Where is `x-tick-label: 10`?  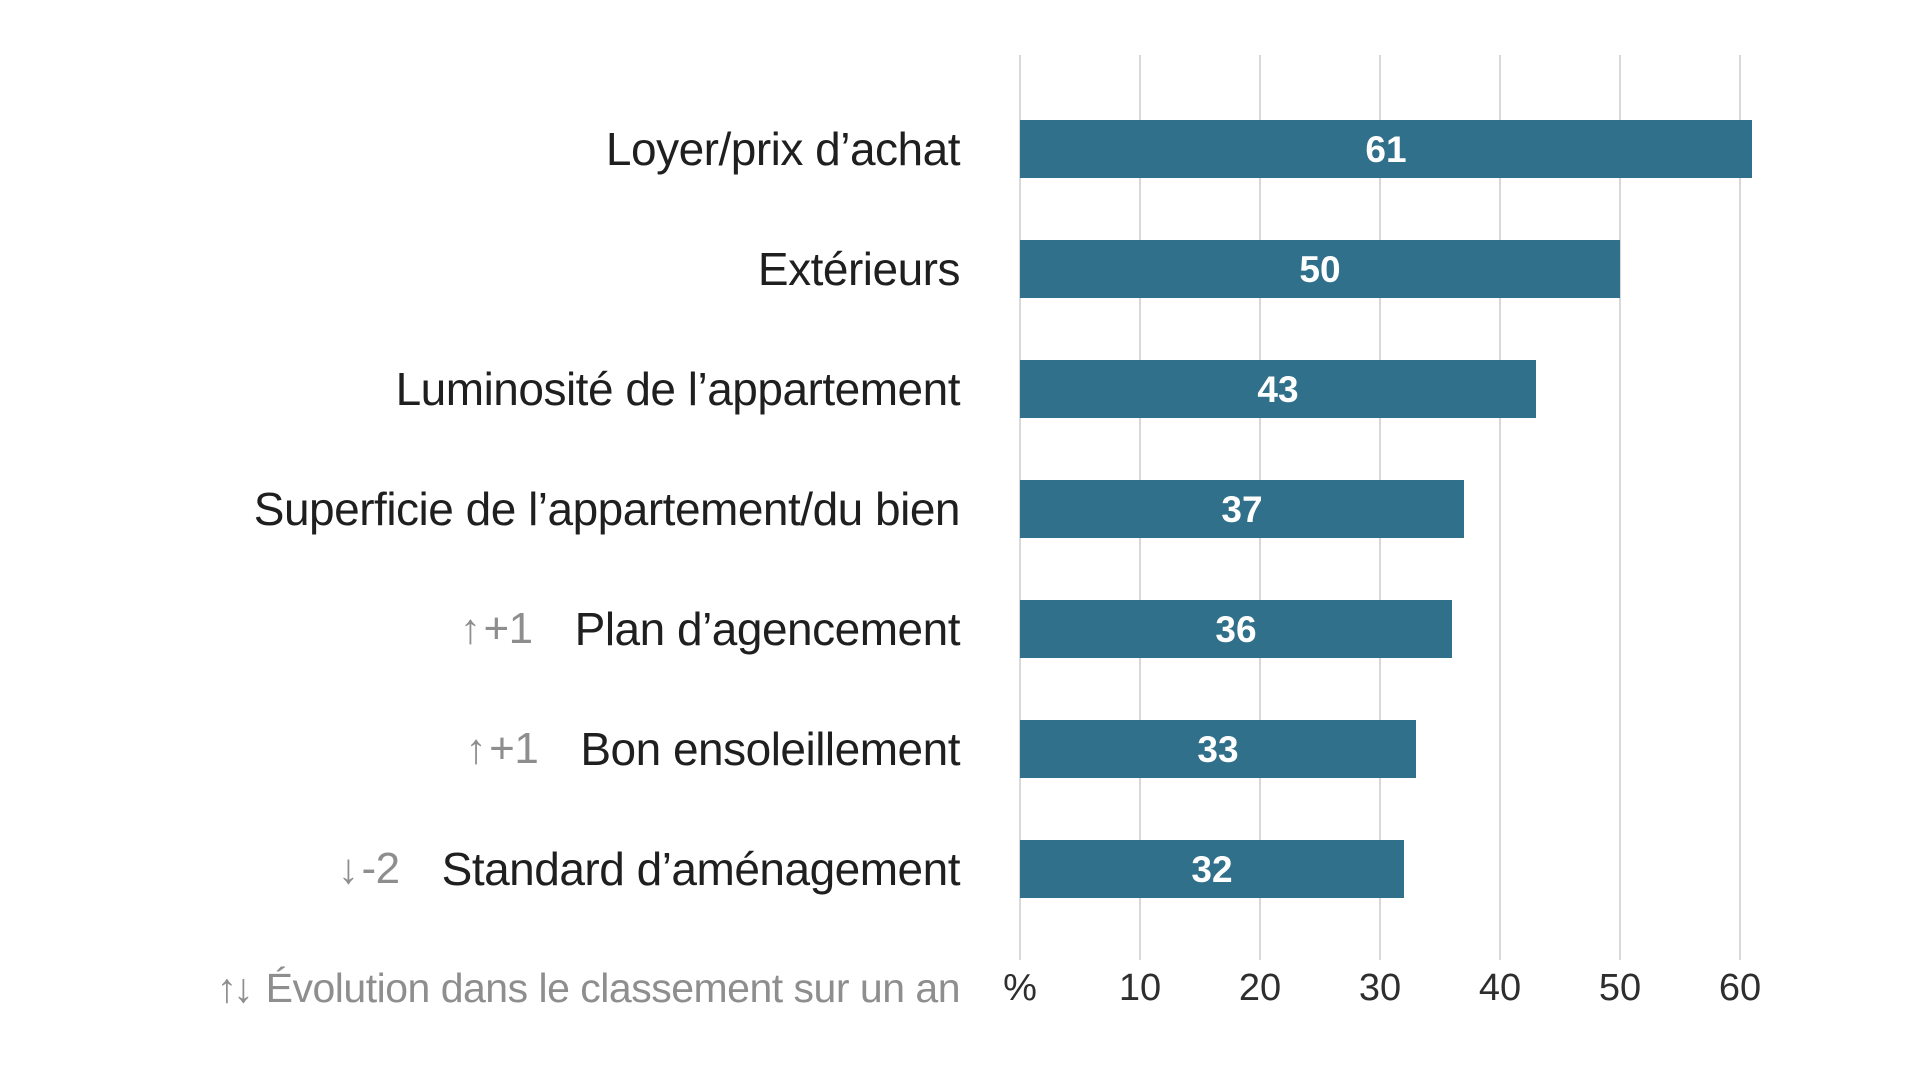
x-tick-label: 10 is located at coordinates (1140, 988).